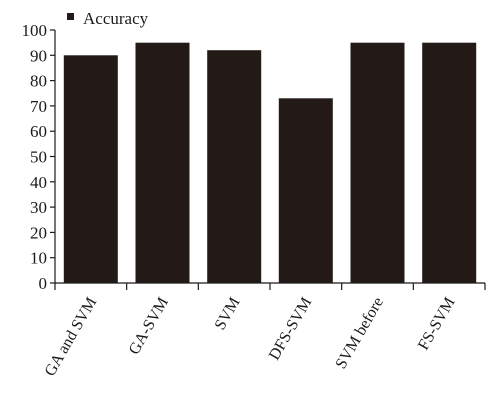 The width and height of the screenshot is (488, 405). I want to click on y-tick-label: 60, so click(38, 131).